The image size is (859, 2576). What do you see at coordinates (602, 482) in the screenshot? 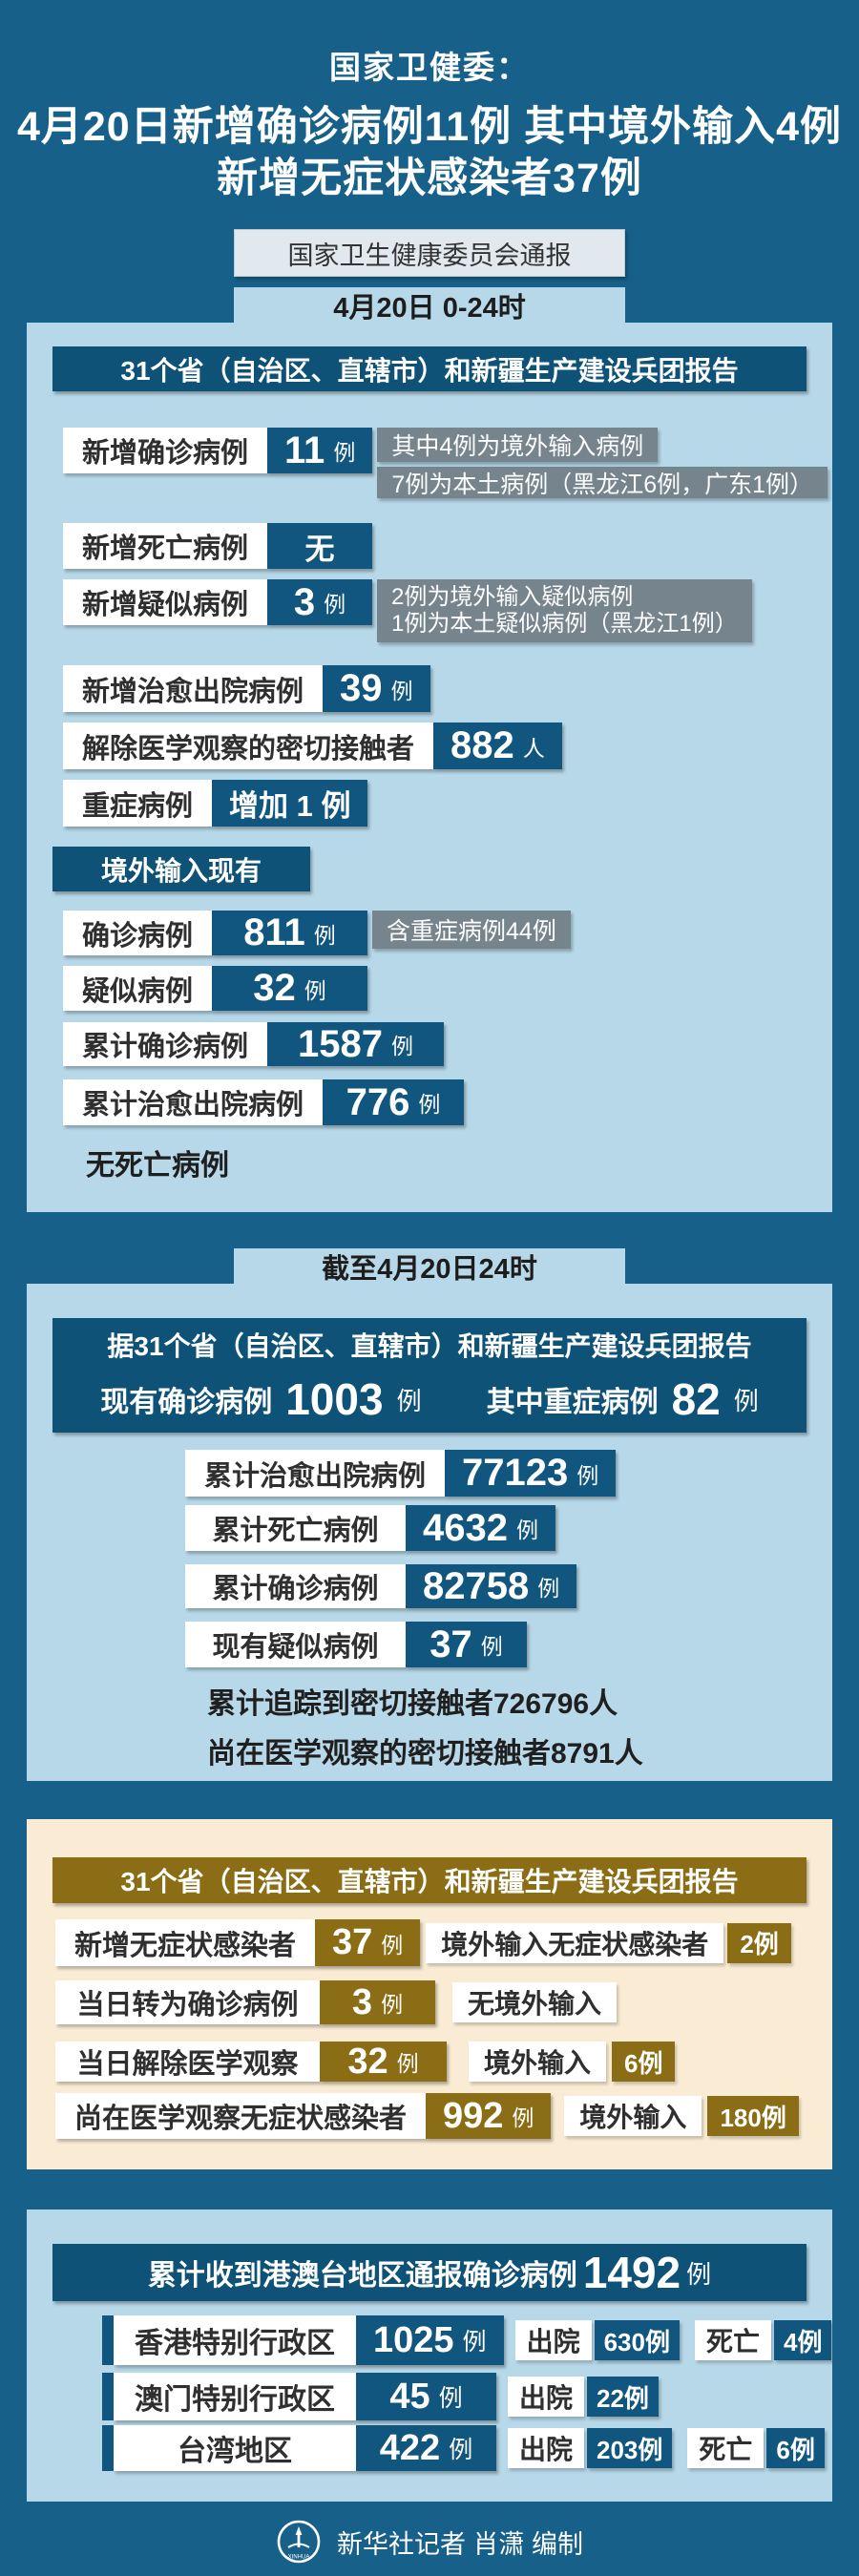
I see `stat-note: 7例为本土病例（黑龙江6例，广东1例）` at bounding box center [602, 482].